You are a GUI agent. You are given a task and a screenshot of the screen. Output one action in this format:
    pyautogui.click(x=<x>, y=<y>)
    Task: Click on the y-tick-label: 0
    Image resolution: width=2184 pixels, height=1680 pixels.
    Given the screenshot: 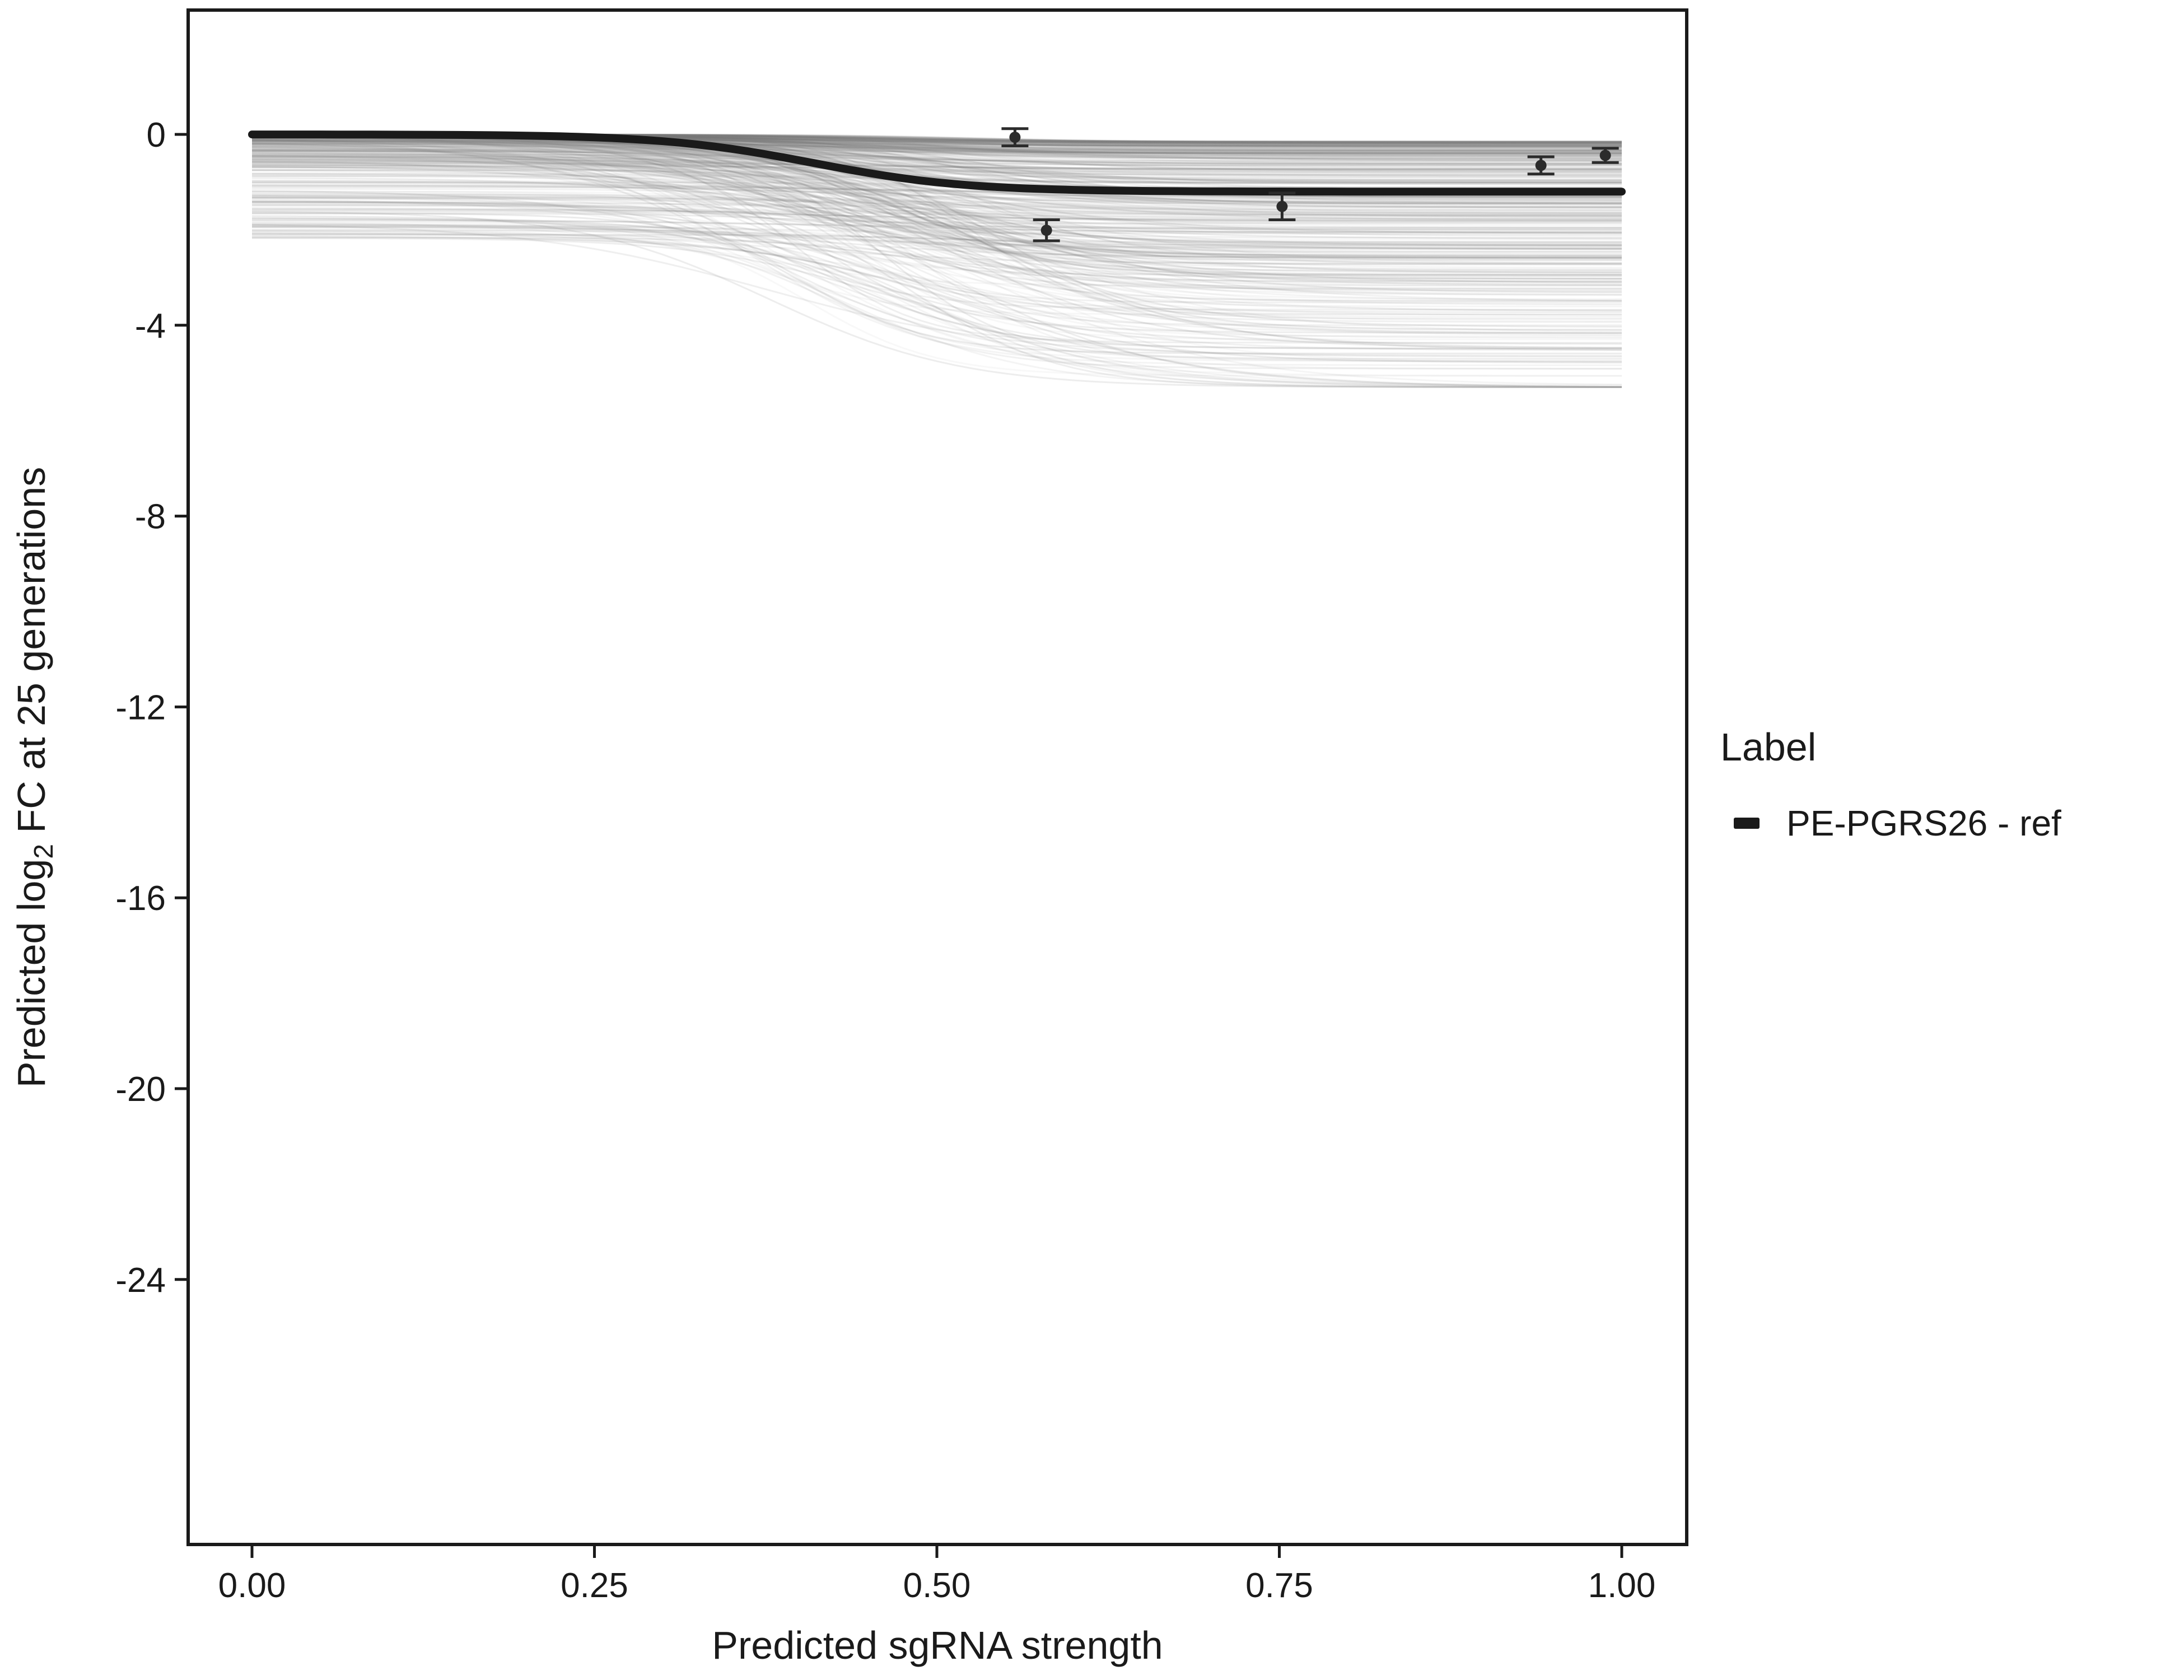 What is the action you would take?
    pyautogui.click(x=157, y=136)
    